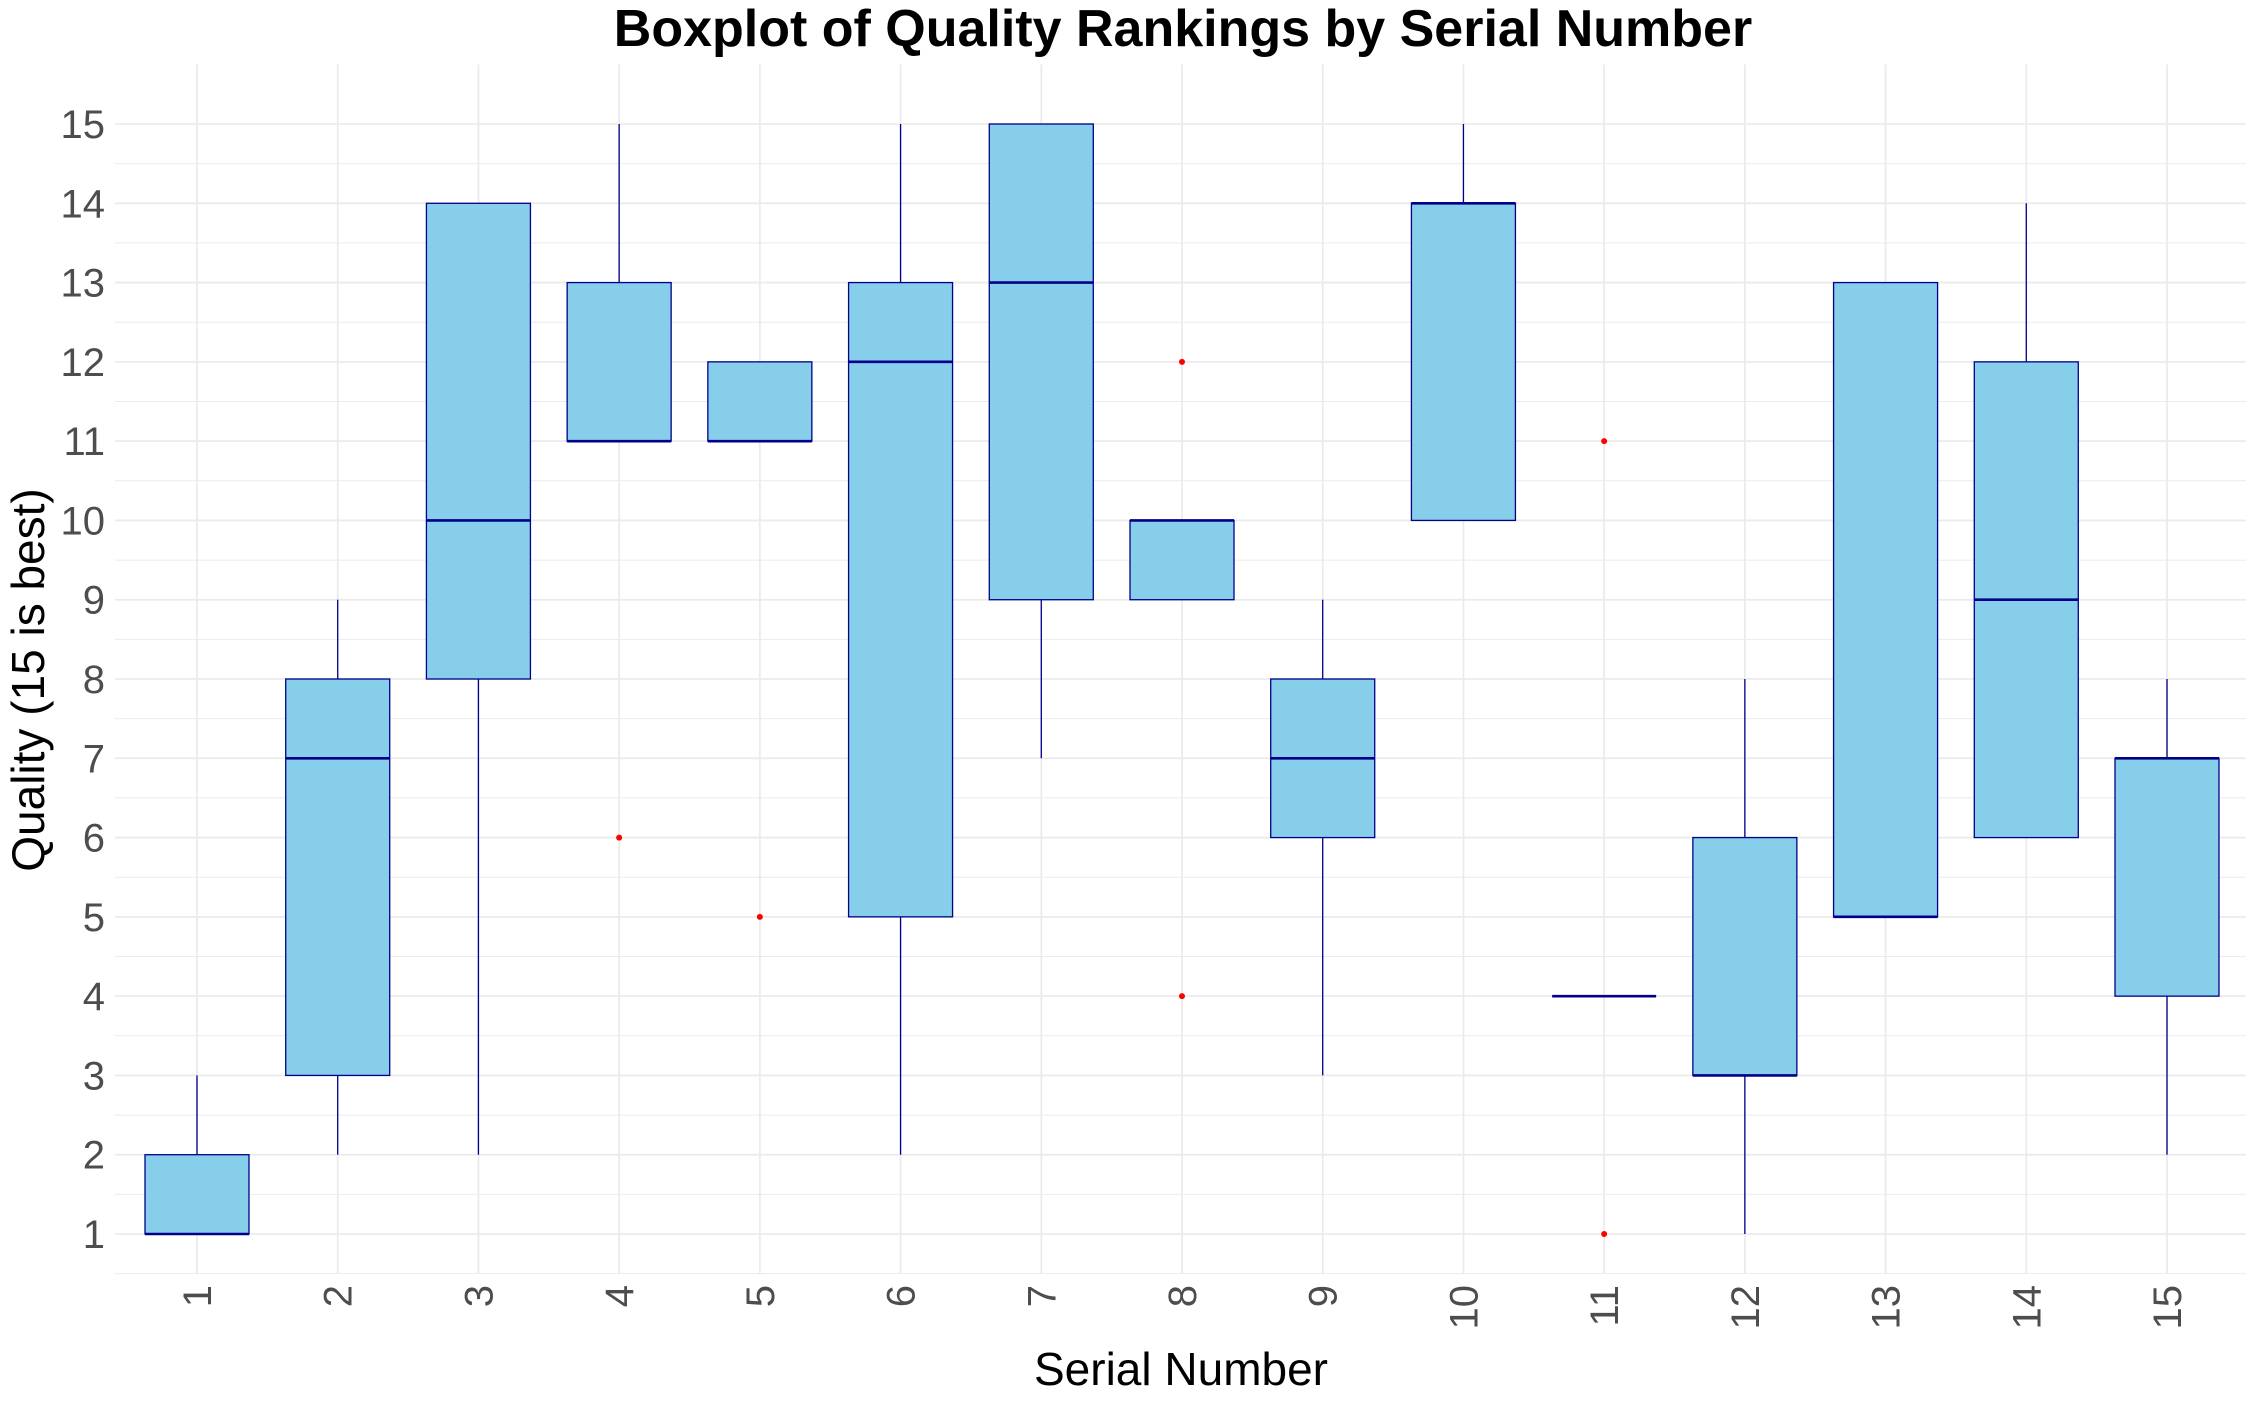 The image size is (2252, 1405). Describe the element at coordinates (1183, 1296) in the screenshot. I see `x-tick-label: 8` at that location.